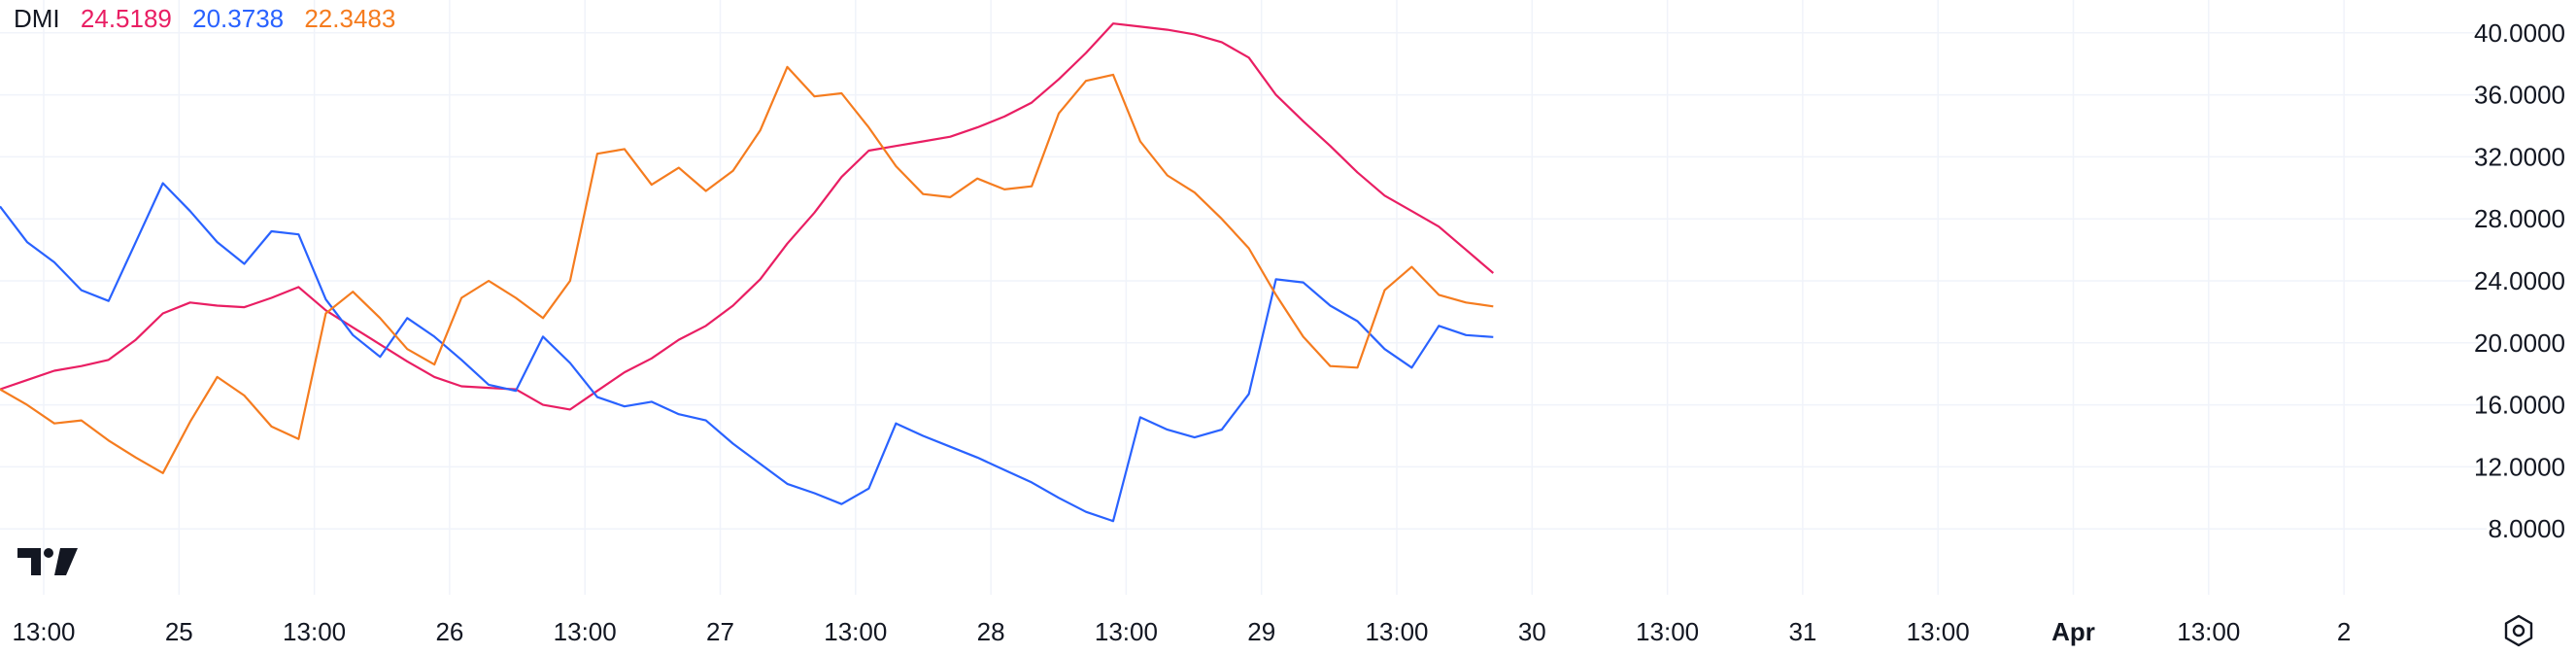  Describe the element at coordinates (2519, 33) in the screenshot. I see `y-tick-label: 40.0000` at that location.